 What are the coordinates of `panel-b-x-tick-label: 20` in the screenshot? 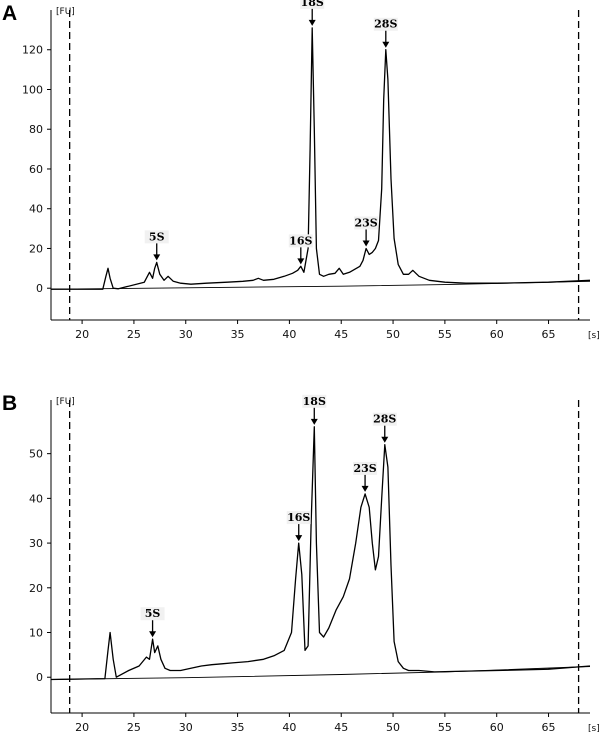 It's located at (82, 726).